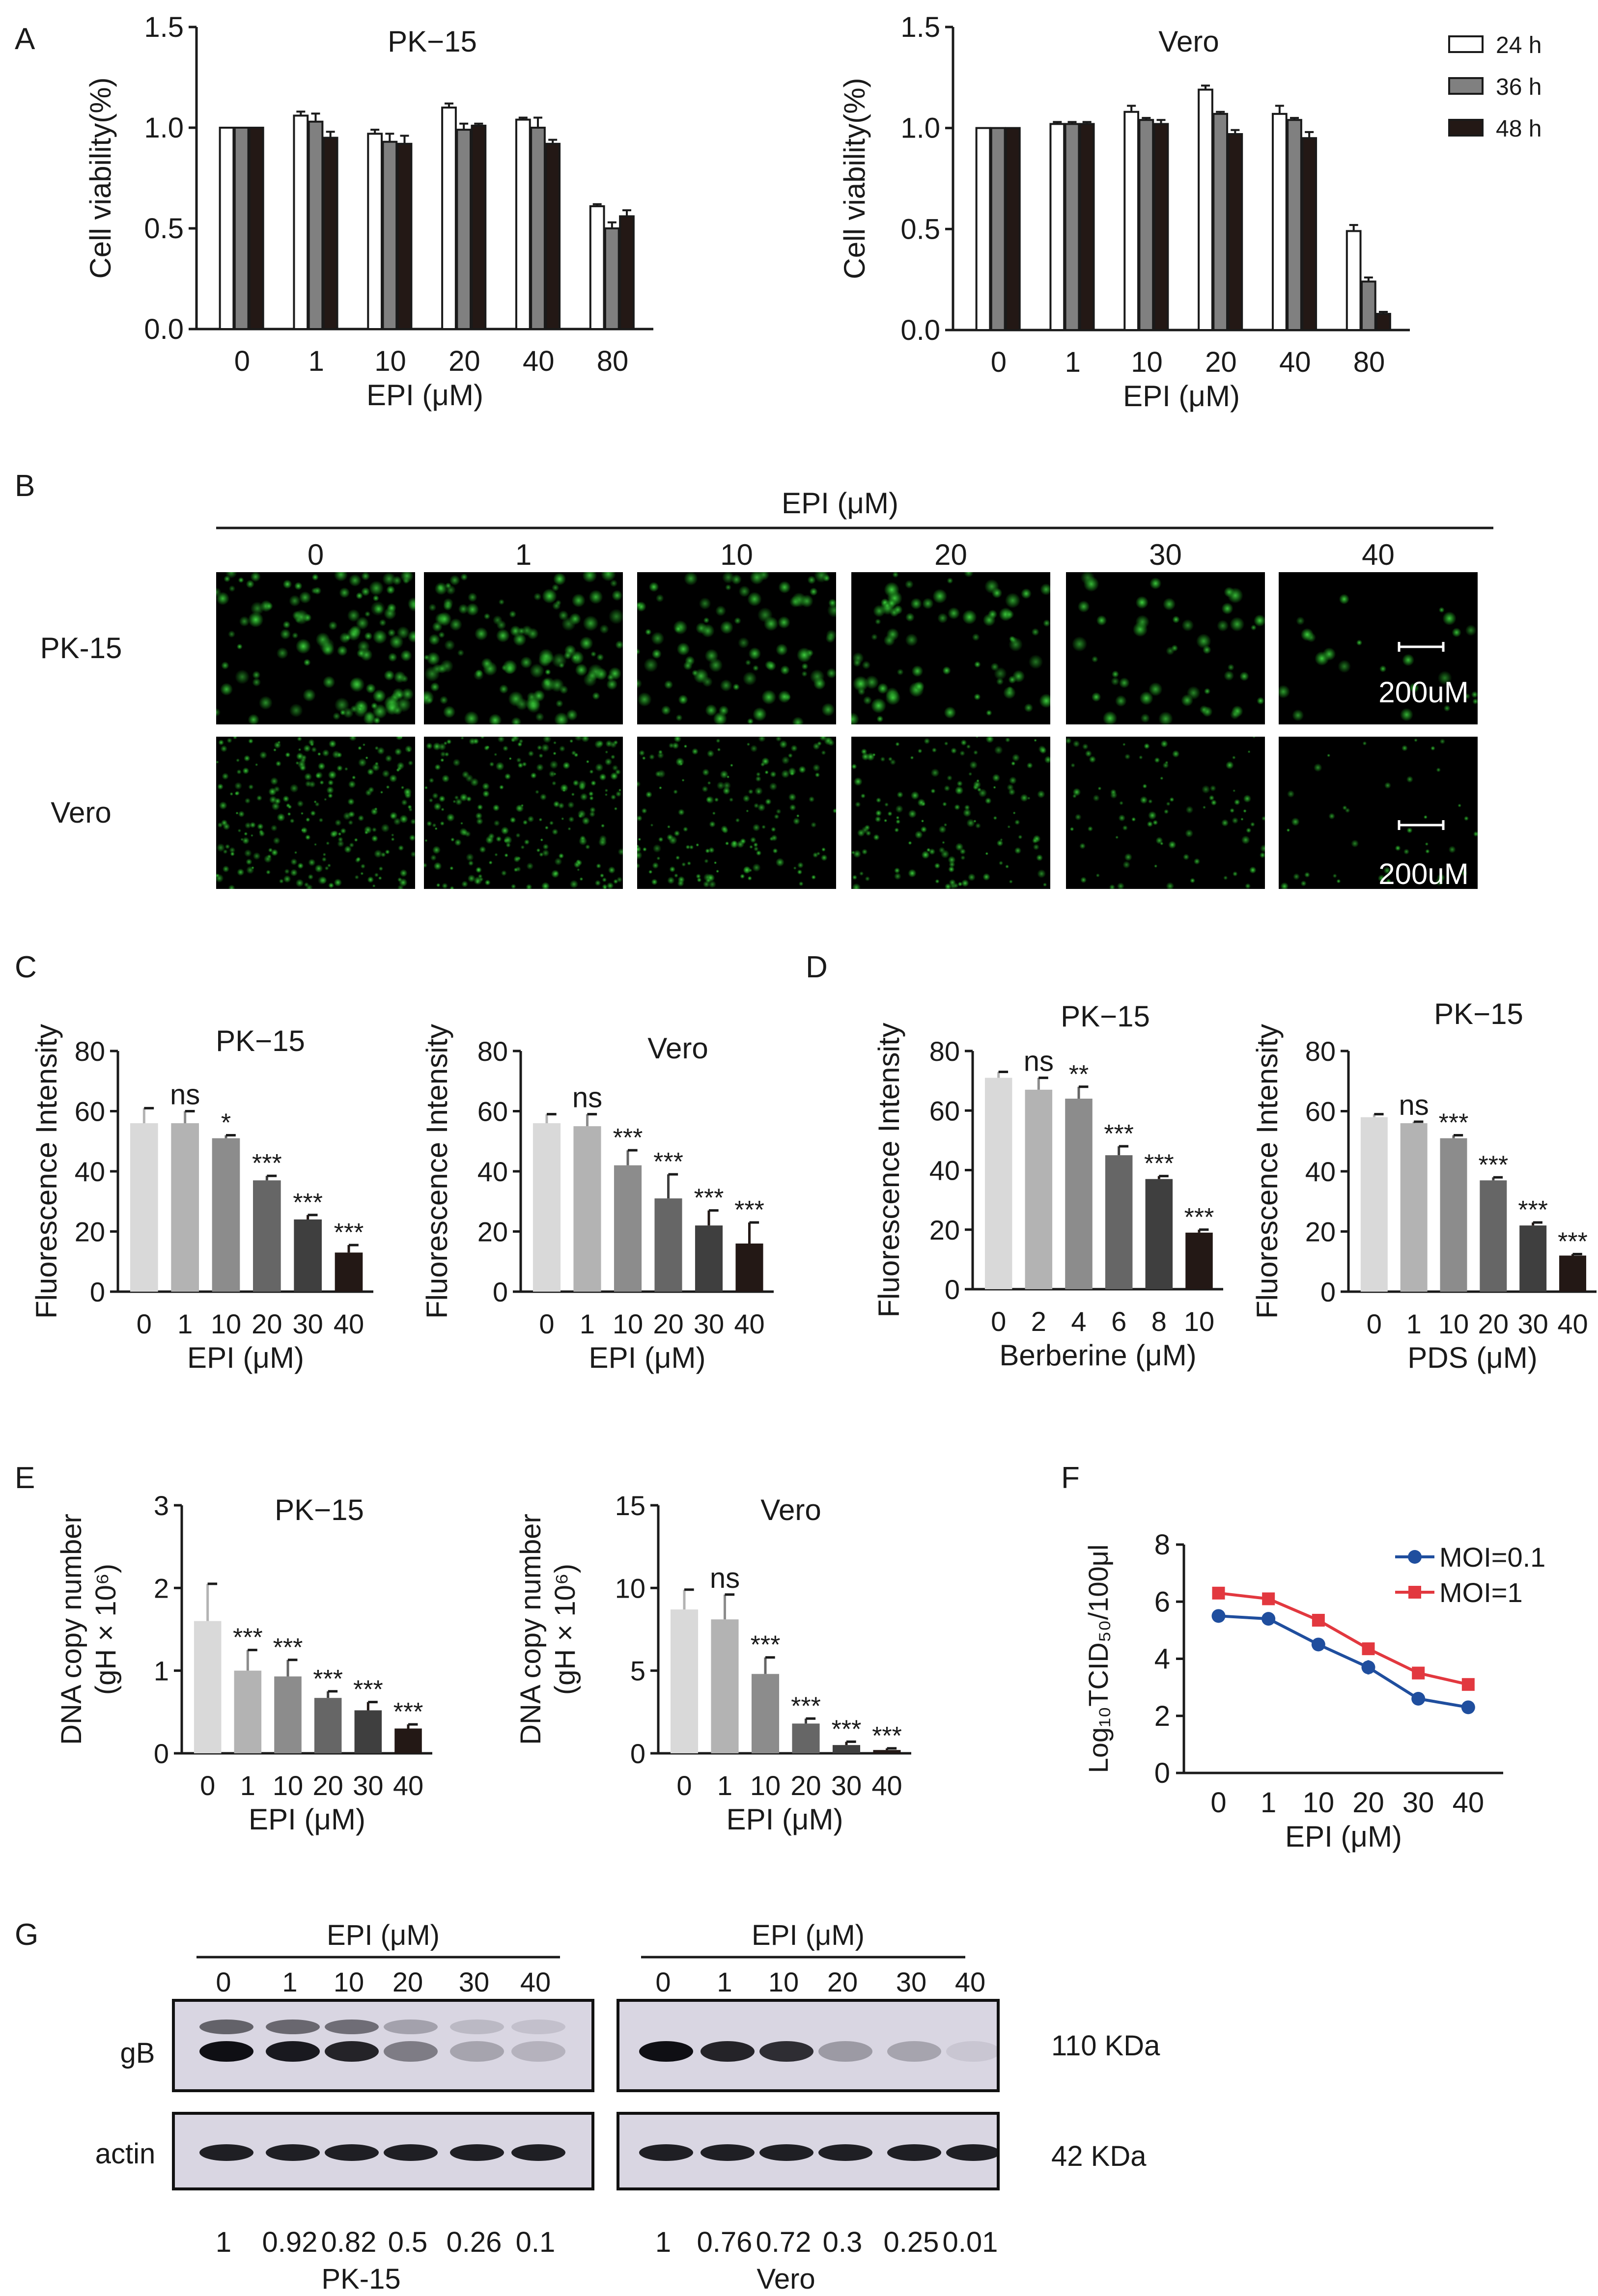 The image size is (1598, 2296). Describe the element at coordinates (90, 1171) in the screenshot. I see `y-tick-label: 40` at that location.